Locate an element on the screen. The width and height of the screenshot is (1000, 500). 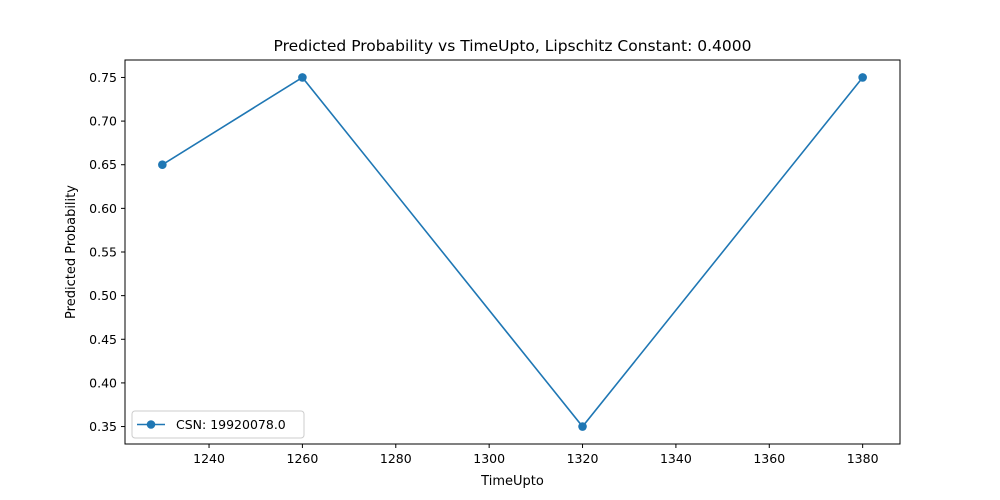
x-tick-label: 1340 is located at coordinates (676, 458).